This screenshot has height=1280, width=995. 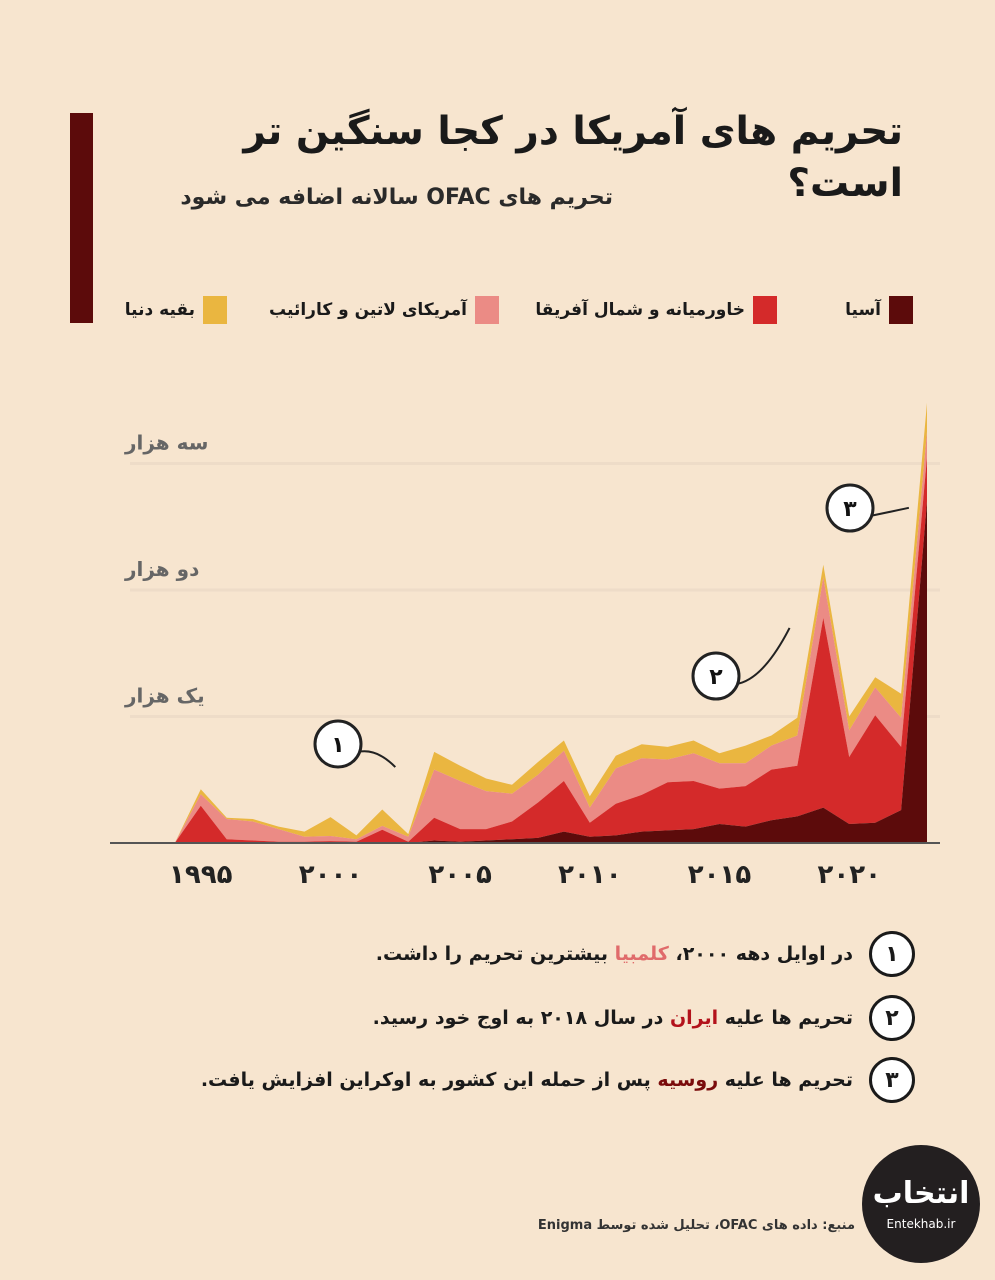 I want to click on note-number: ۳, so click(x=892, y=1080).